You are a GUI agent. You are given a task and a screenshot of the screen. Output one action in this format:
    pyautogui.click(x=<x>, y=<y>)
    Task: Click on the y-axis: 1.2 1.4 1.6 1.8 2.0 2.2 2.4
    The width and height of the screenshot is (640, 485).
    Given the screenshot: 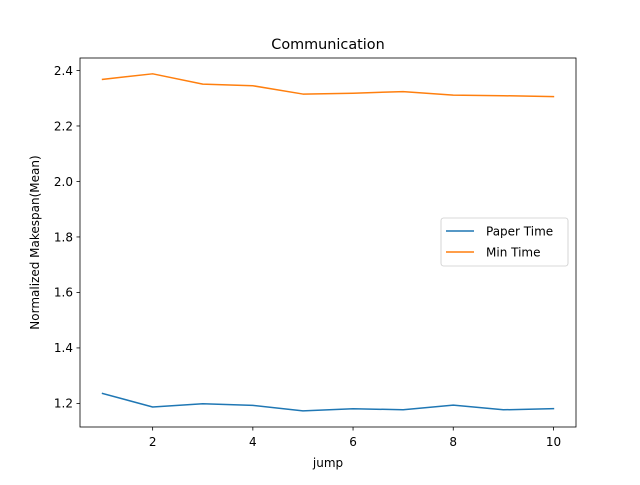 What is the action you would take?
    pyautogui.click(x=67, y=237)
    